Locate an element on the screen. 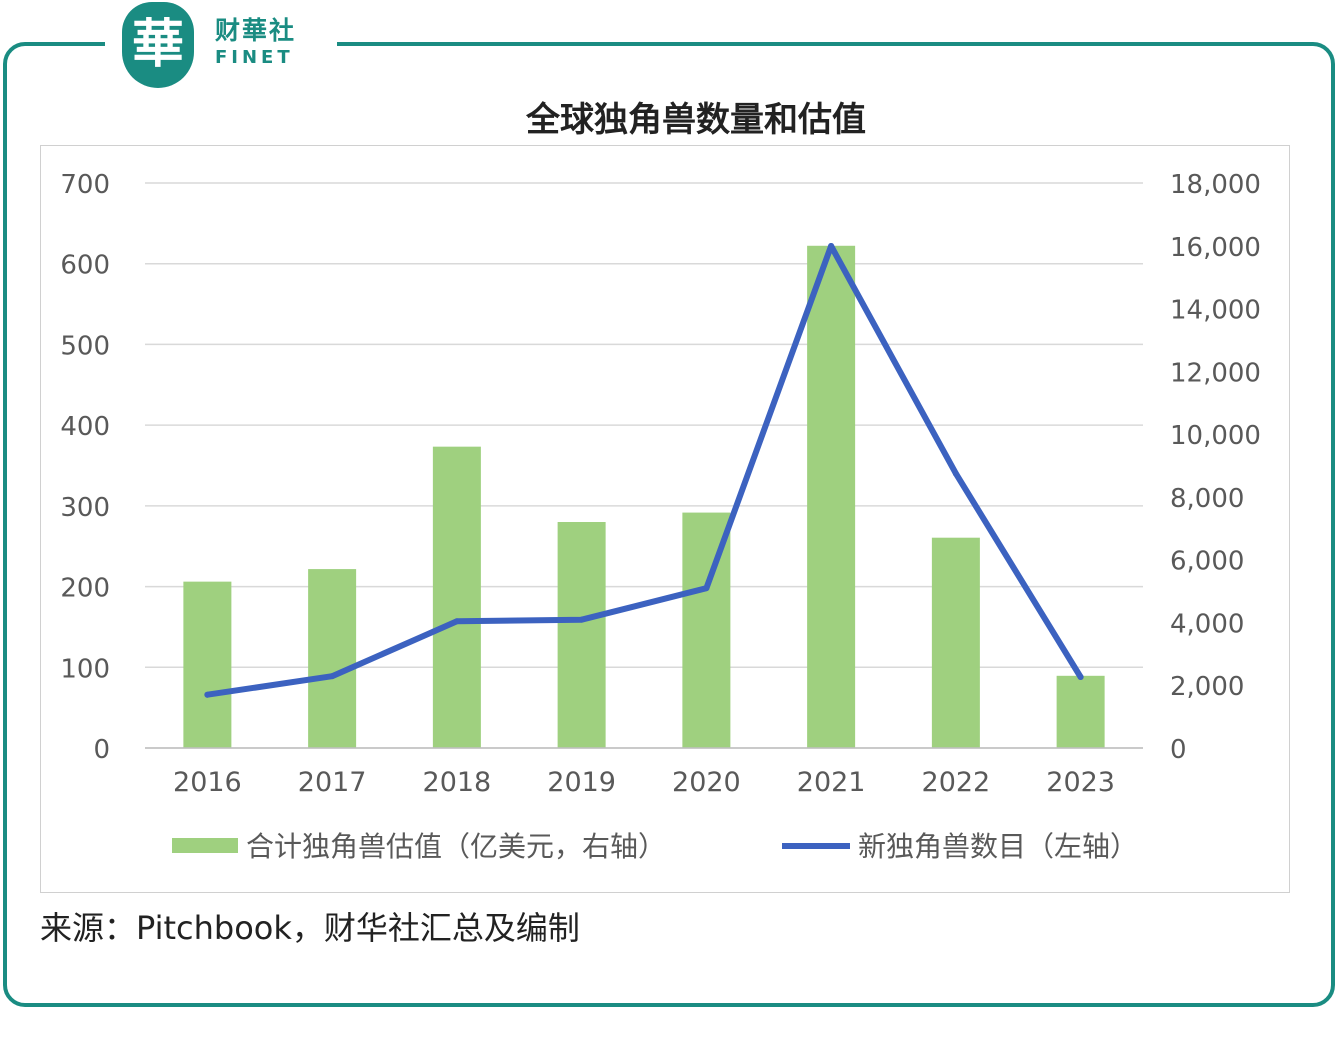 The width and height of the screenshot is (1344, 1050). logo-en: FINET is located at coordinates (254, 57).